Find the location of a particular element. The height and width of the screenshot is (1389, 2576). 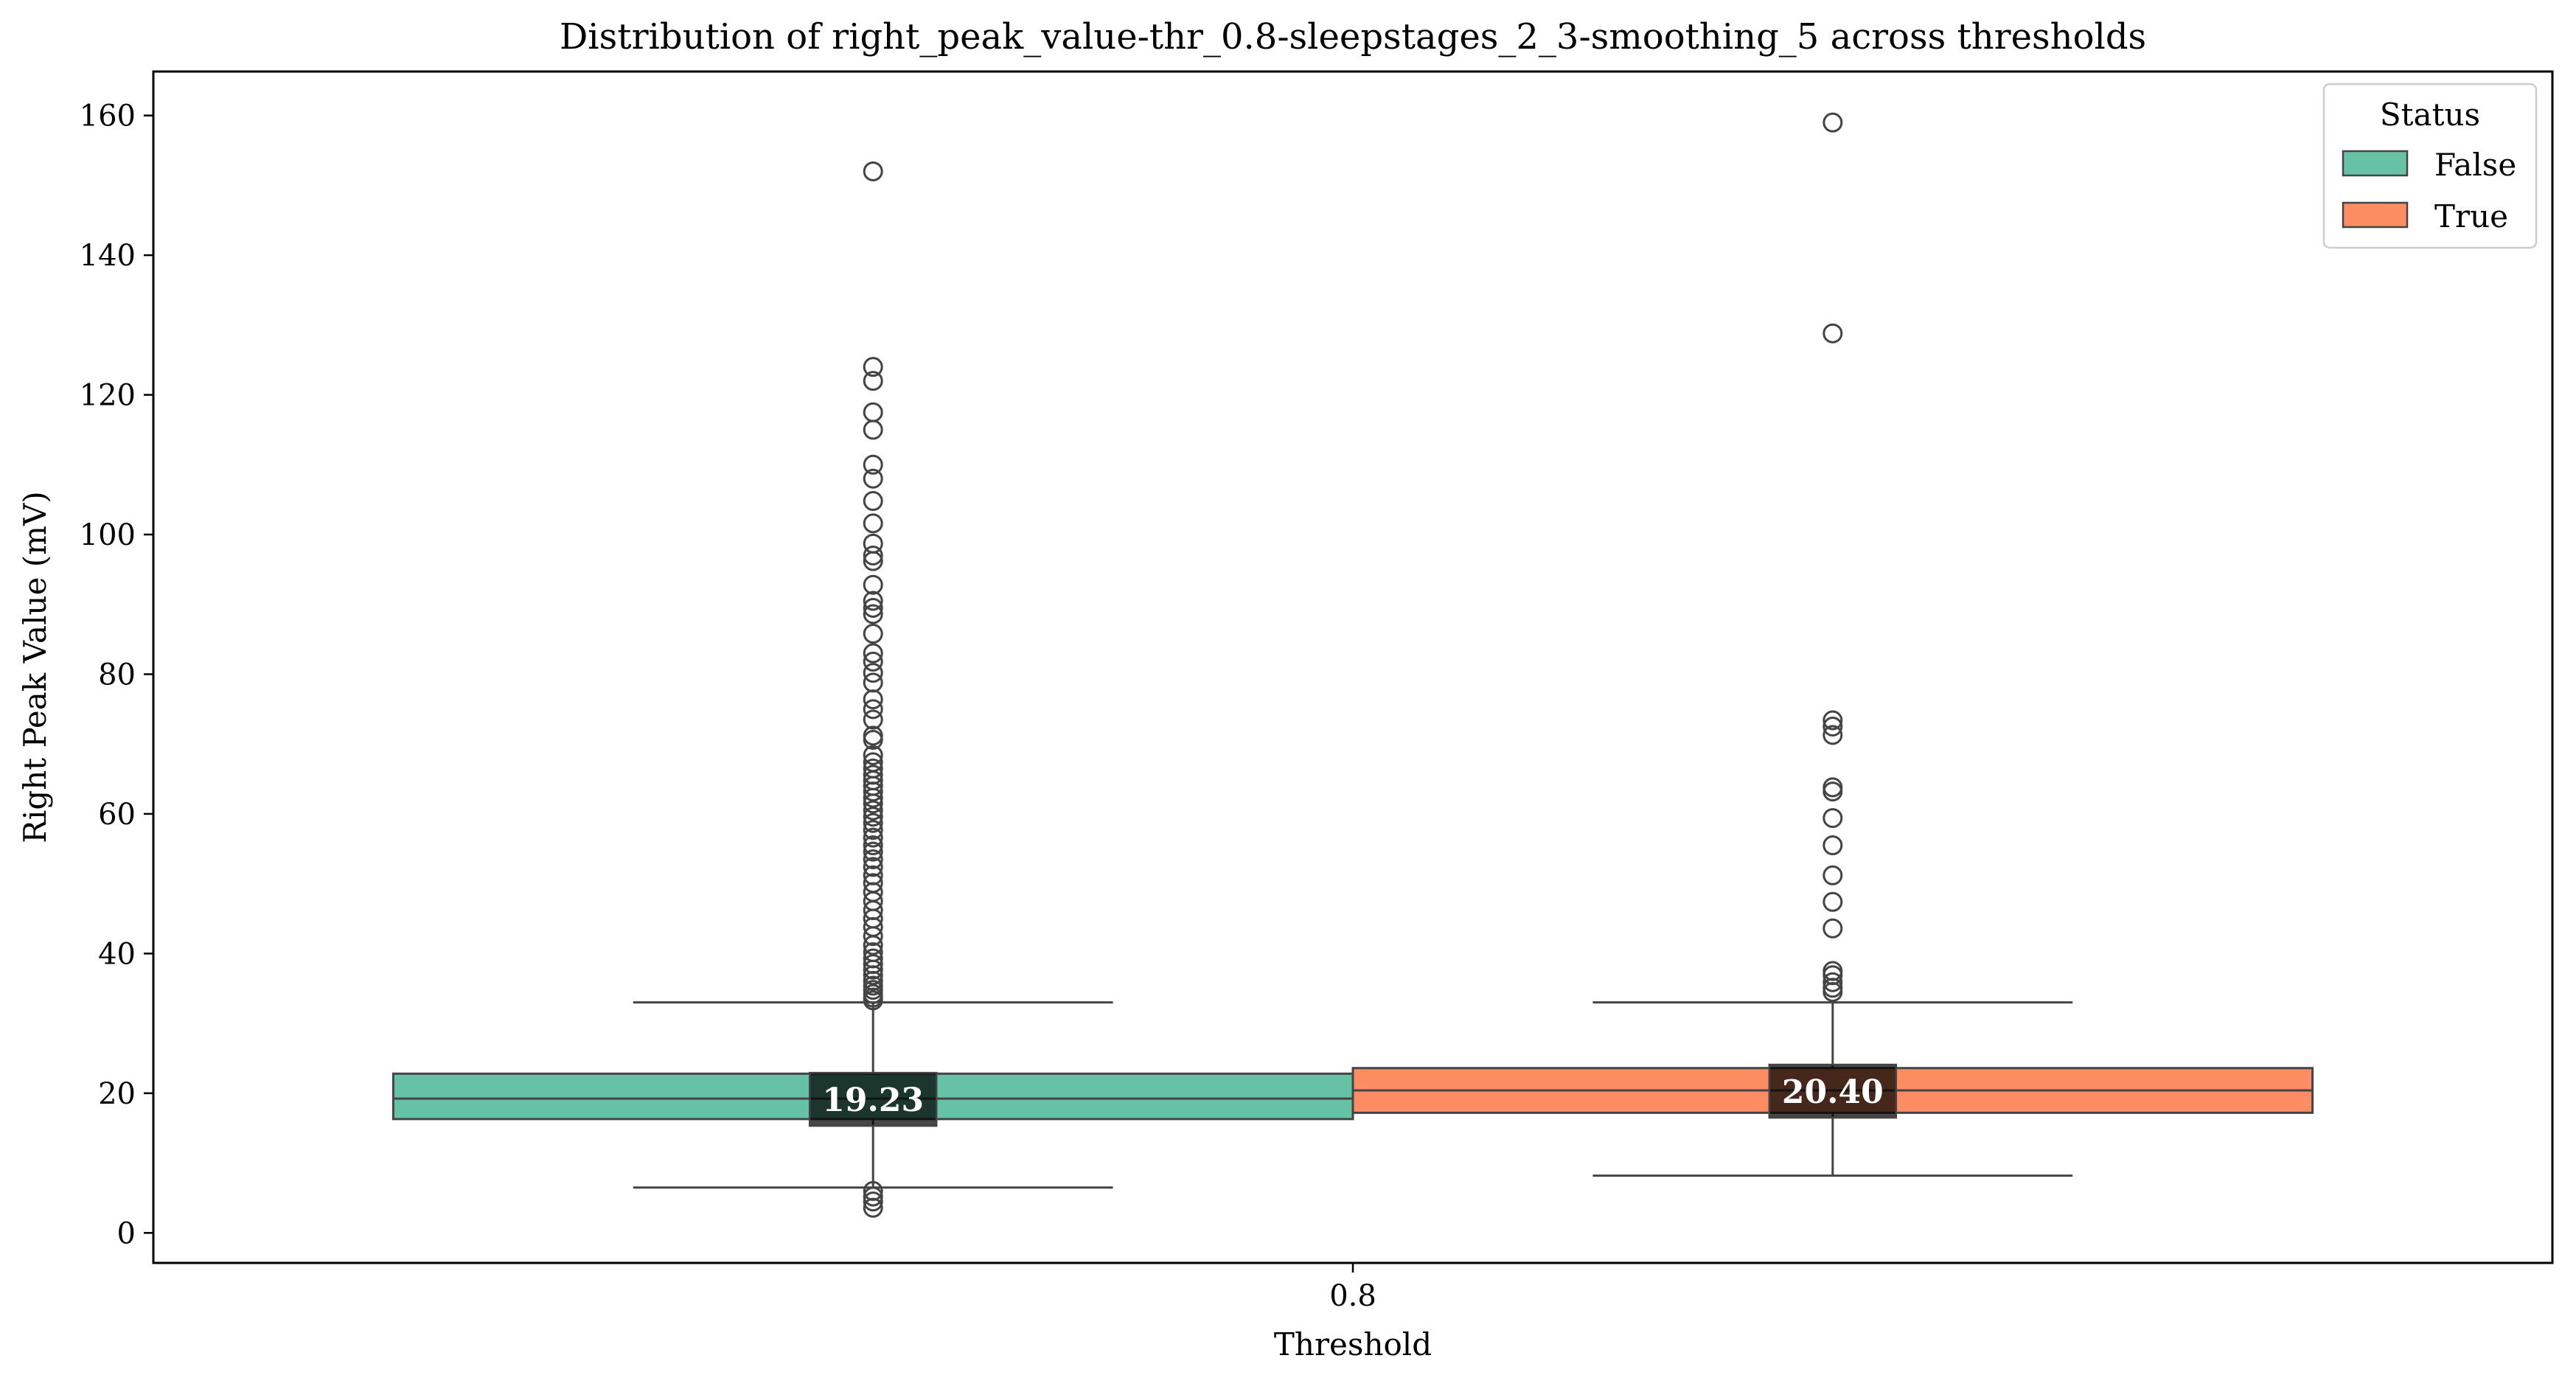

y-tick-label: 120 is located at coordinates (108, 396).